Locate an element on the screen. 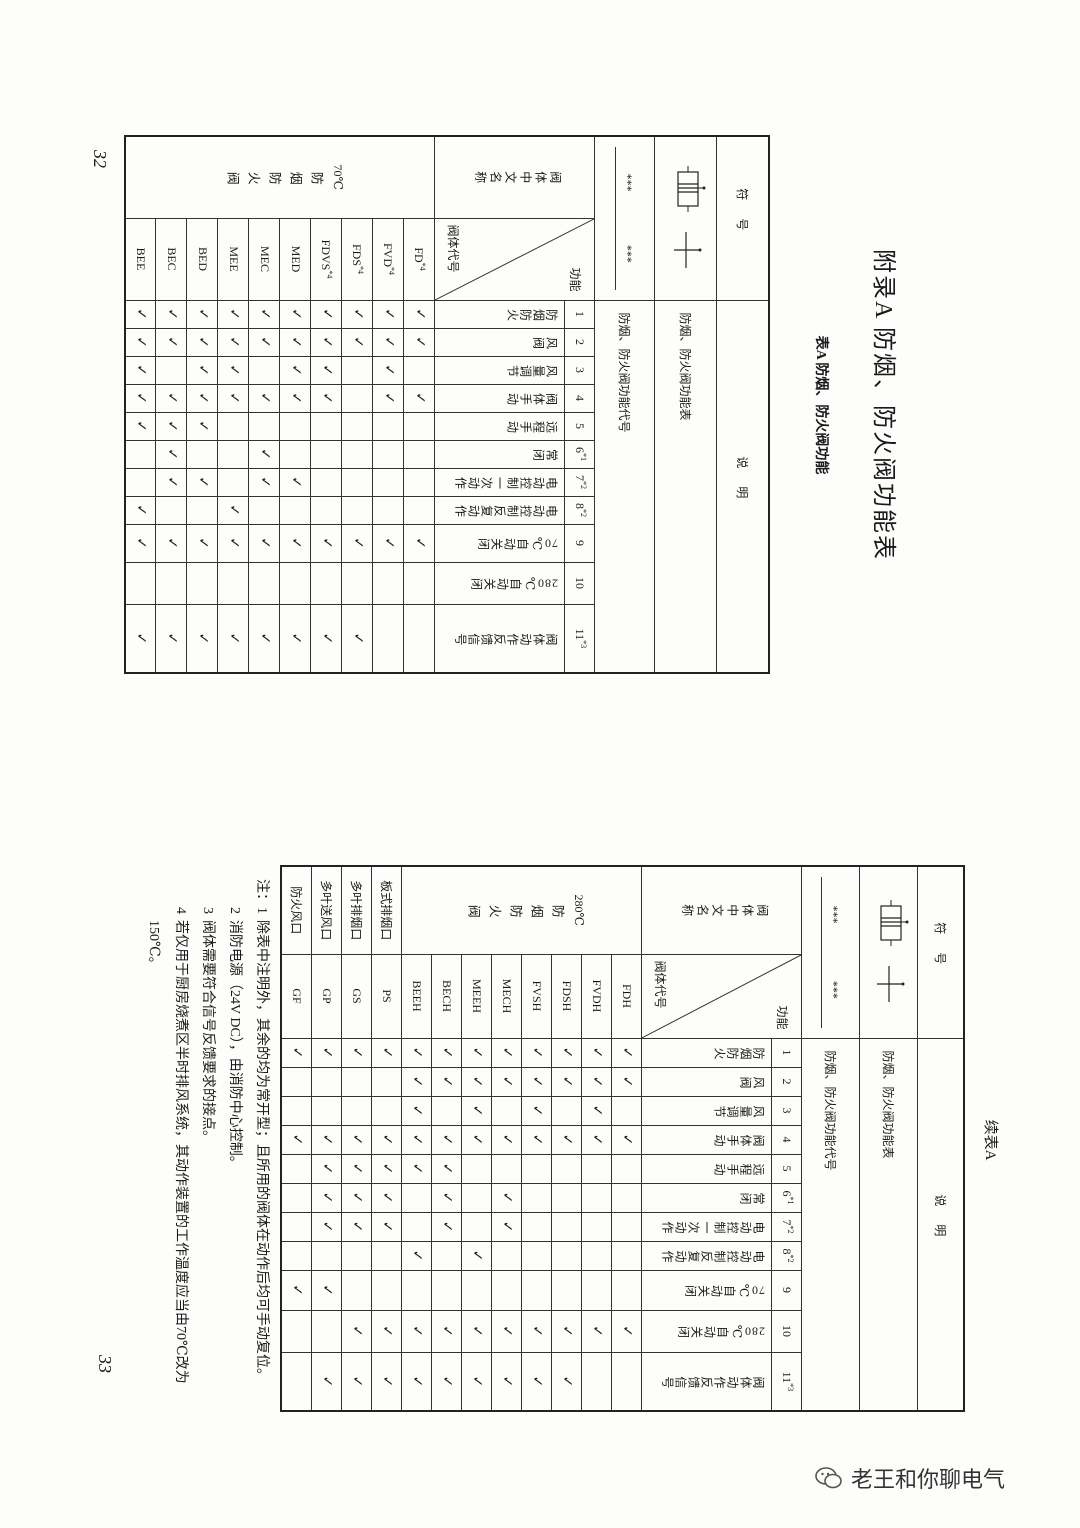 The height and width of the screenshot is (1528, 1080). watermark-text: 老王和你聊电气 is located at coordinates (928, 1480).